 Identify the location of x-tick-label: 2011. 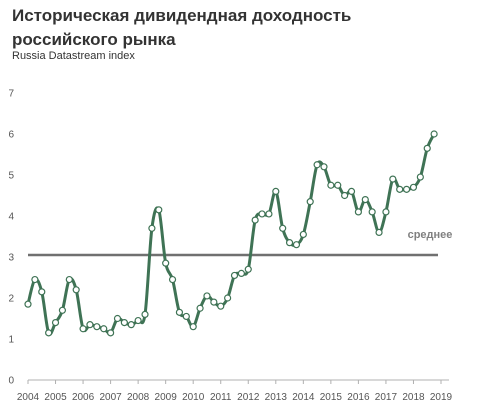
(221, 397).